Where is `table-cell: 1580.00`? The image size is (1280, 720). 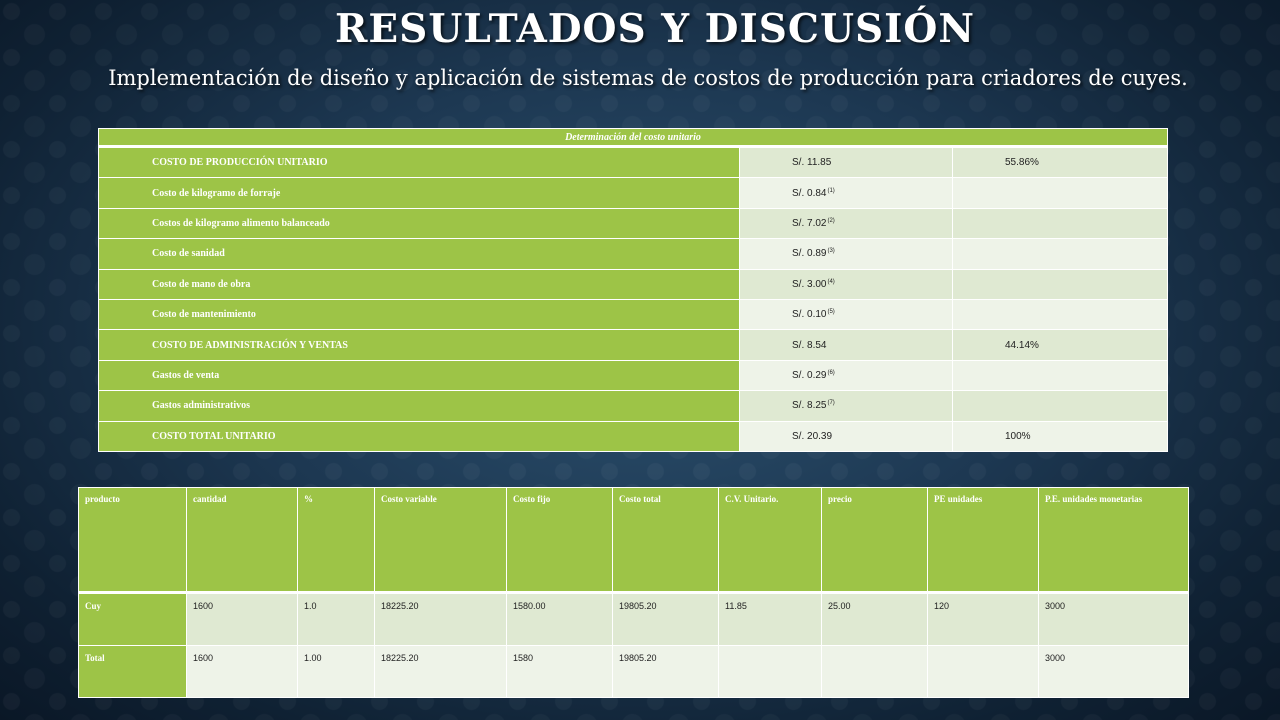 table-cell: 1580.00 is located at coordinates (559, 619).